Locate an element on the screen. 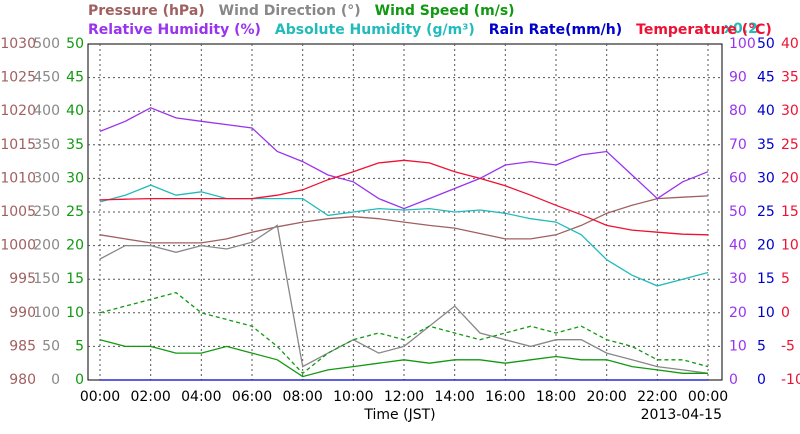 The image size is (800, 434). y-tick-label: 995 is located at coordinates (22, 279).